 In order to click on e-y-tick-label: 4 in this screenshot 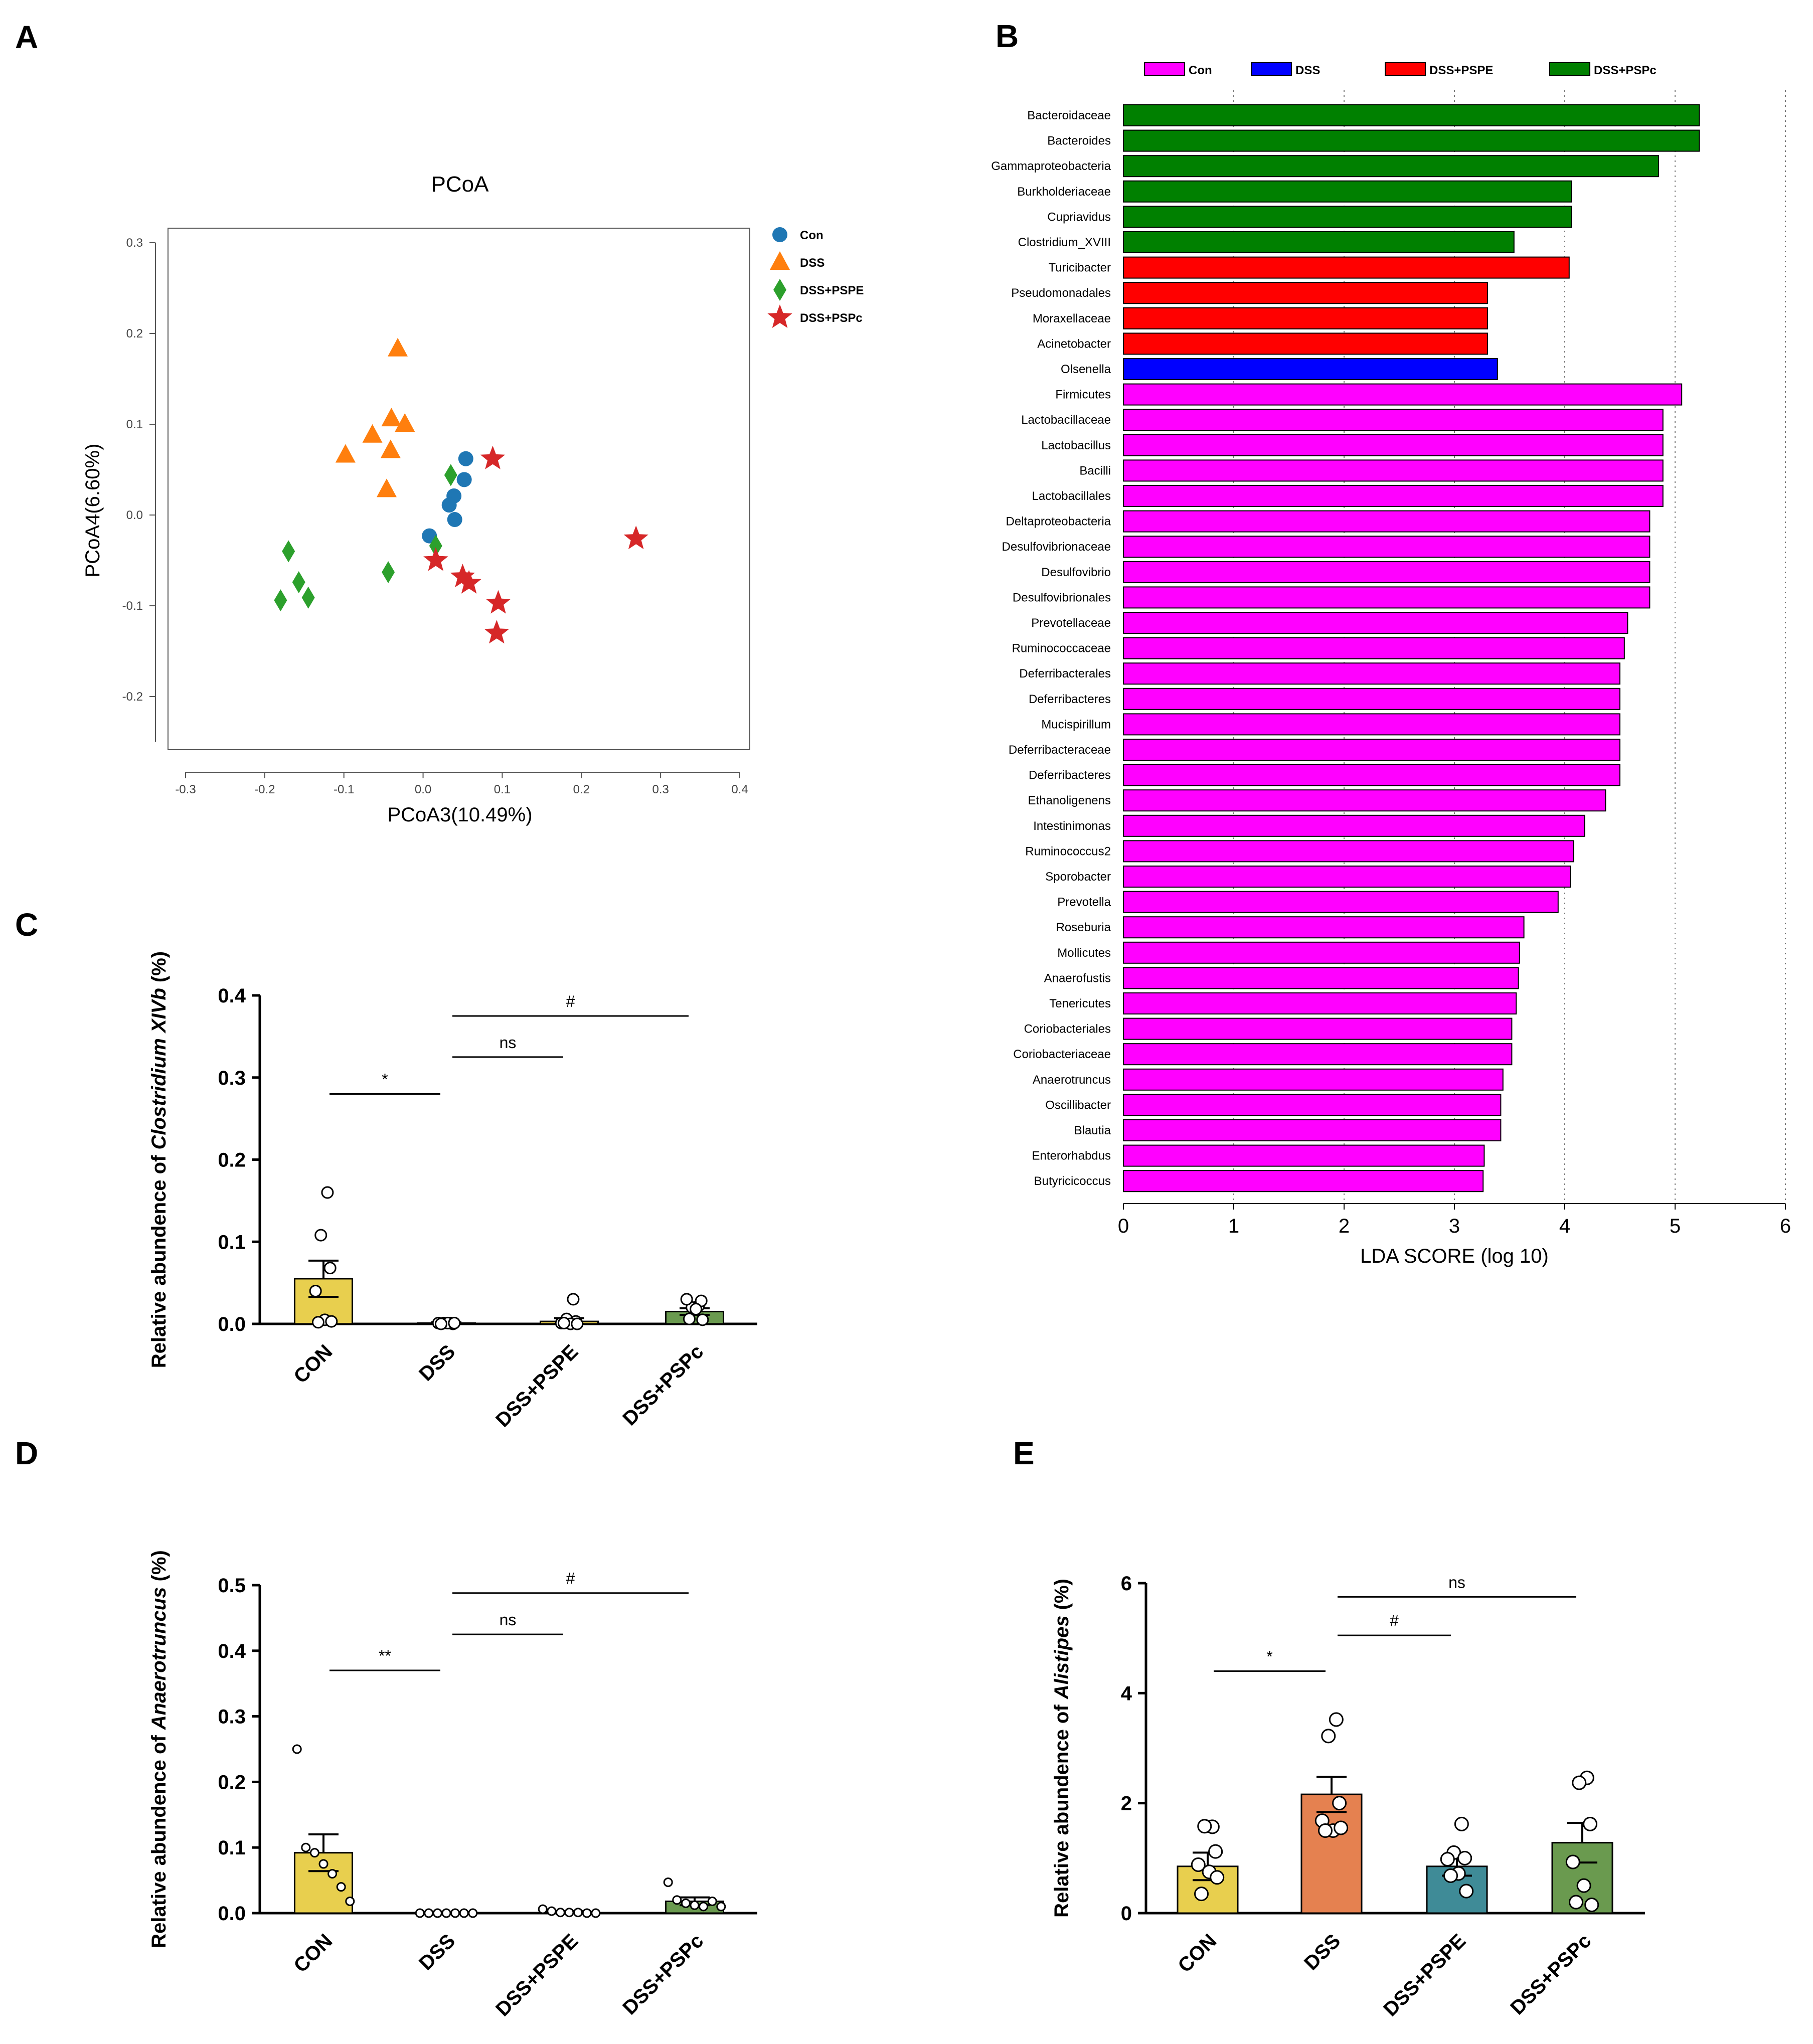, I will do `click(1126, 1693)`.